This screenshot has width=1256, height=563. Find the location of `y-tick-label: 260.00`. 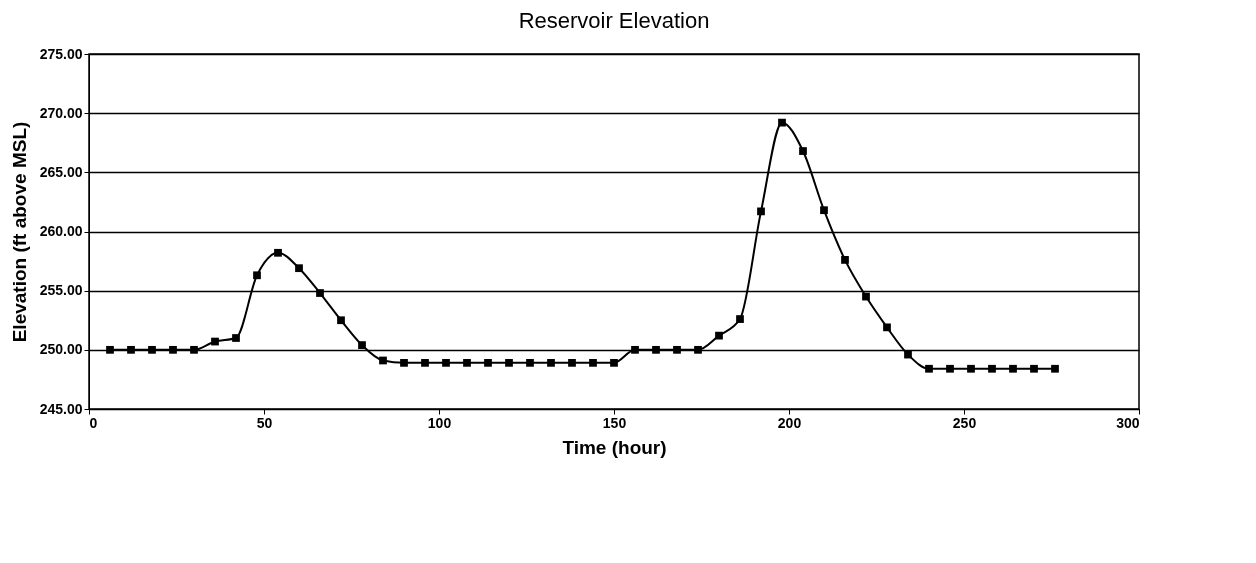

y-tick-label: 260.00 is located at coordinates (61, 231).